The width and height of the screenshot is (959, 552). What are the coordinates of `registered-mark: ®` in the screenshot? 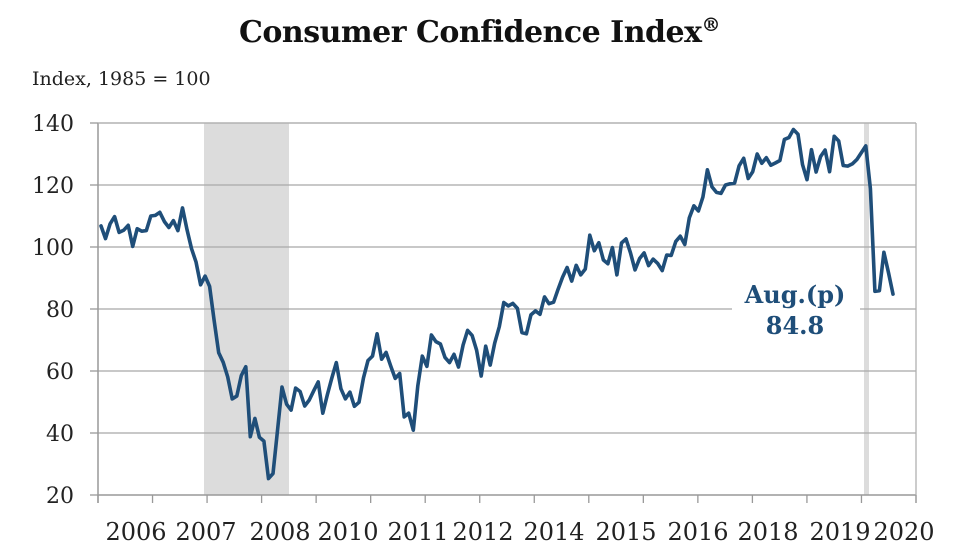 It's located at (710, 25).